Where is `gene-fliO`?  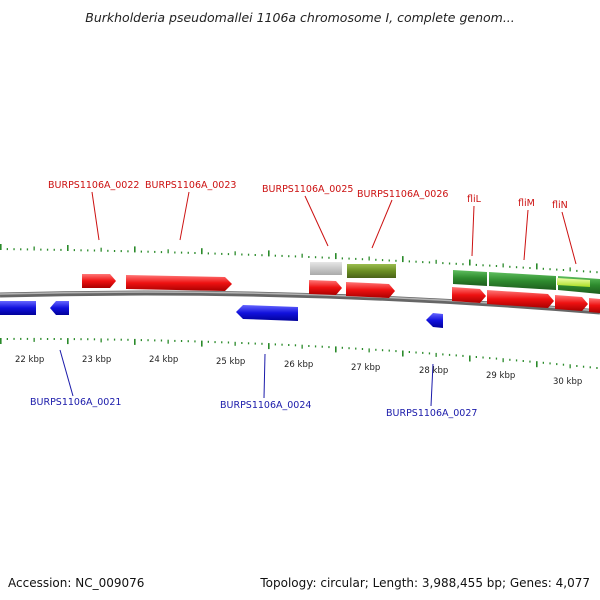 gene-fliO is located at coordinates (594, 305).